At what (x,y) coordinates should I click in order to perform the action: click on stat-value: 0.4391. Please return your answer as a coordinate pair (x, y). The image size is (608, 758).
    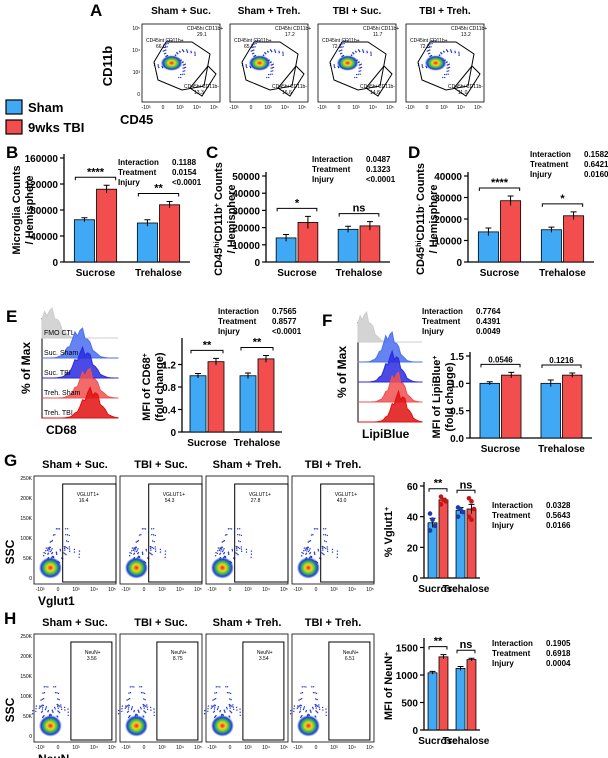
    Looking at the image, I should click on (488, 321).